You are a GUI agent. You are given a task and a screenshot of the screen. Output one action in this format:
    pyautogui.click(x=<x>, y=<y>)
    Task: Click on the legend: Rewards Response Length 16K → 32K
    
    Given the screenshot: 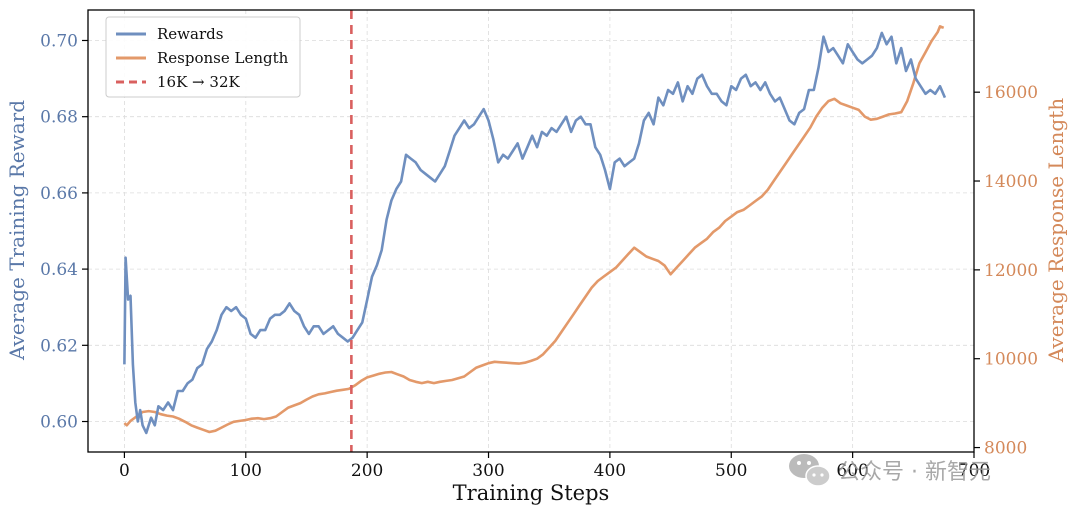 What is the action you would take?
    pyautogui.click(x=203, y=57)
    